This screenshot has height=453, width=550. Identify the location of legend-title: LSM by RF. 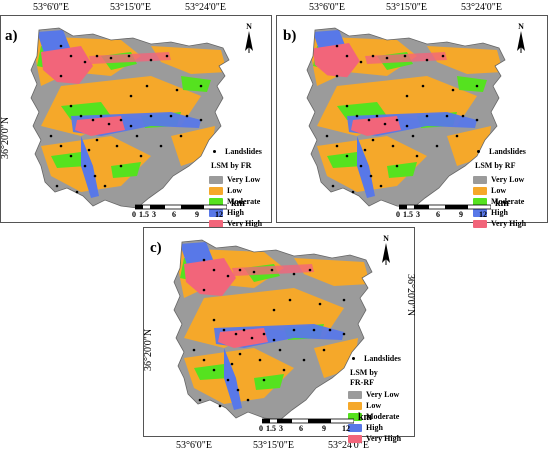
(495, 165).